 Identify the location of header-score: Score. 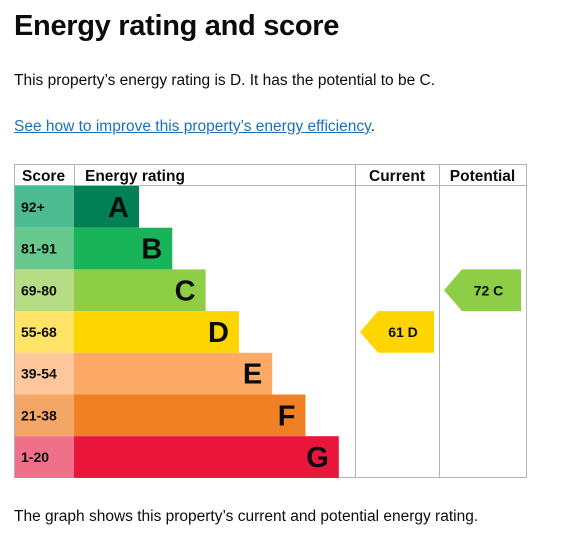
(43, 176).